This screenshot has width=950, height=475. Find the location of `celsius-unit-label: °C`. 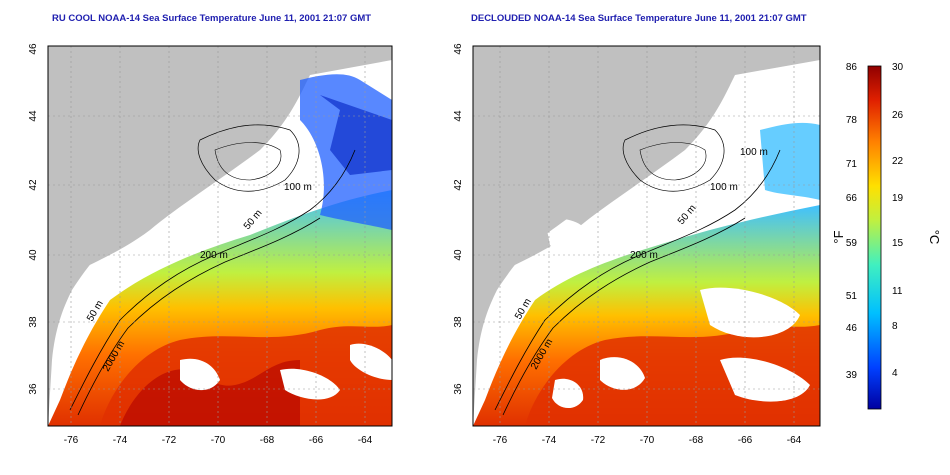

celsius-unit-label: °C is located at coordinates (934, 237).